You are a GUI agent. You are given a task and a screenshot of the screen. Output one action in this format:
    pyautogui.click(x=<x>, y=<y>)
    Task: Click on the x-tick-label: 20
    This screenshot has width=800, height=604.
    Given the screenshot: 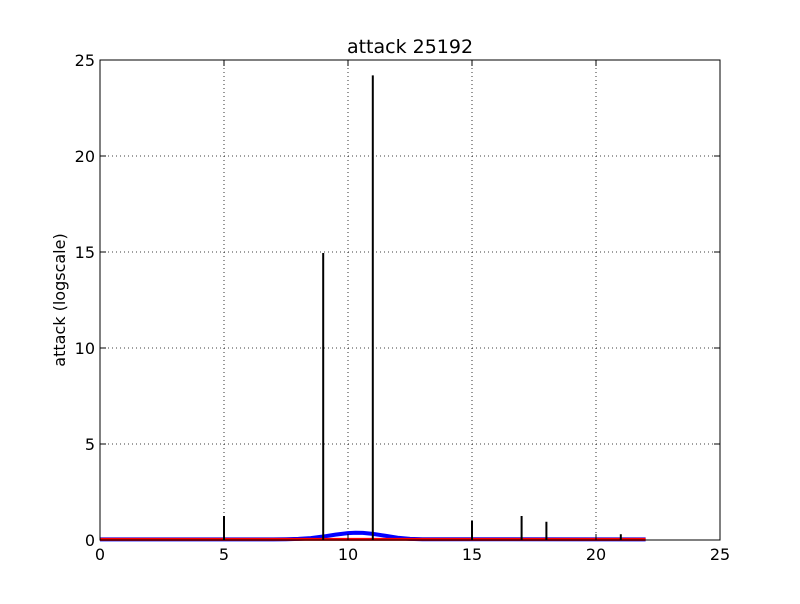 What is the action you would take?
    pyautogui.click(x=596, y=554)
    